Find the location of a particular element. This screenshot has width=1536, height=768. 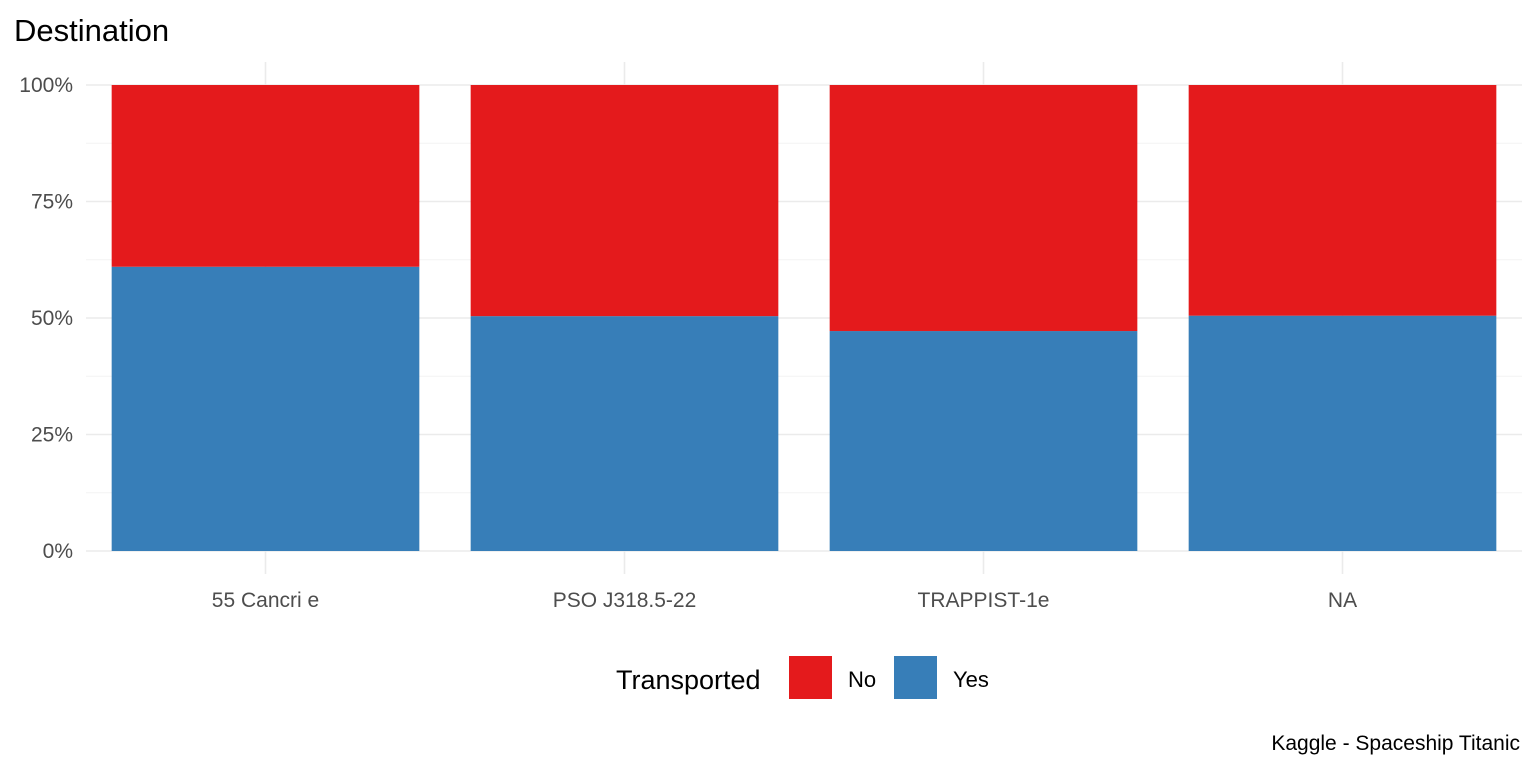

legend-swatch-yes is located at coordinates (915, 677).